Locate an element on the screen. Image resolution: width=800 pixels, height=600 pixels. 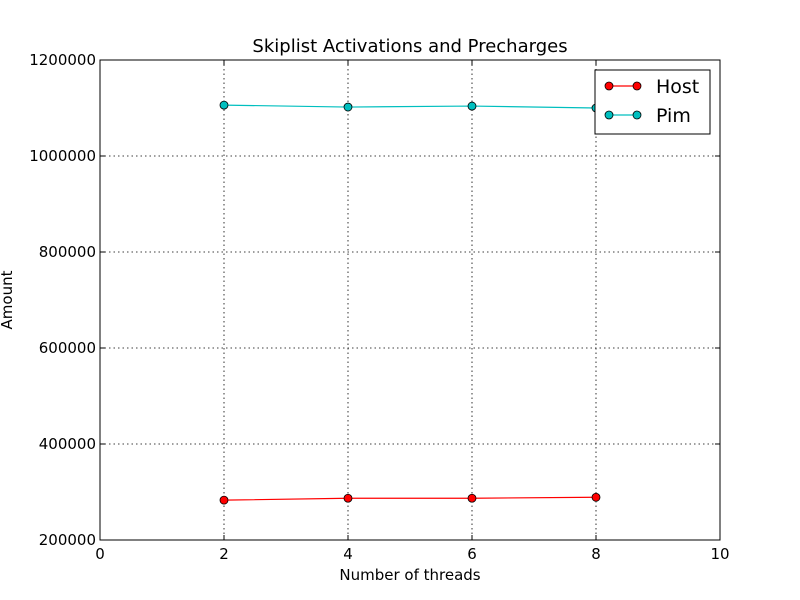
x-tick-label: 8 is located at coordinates (596, 554).